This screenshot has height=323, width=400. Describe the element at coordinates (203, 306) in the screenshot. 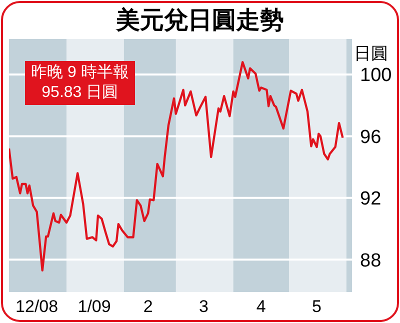

I see `x-tick-label: 3` at that location.